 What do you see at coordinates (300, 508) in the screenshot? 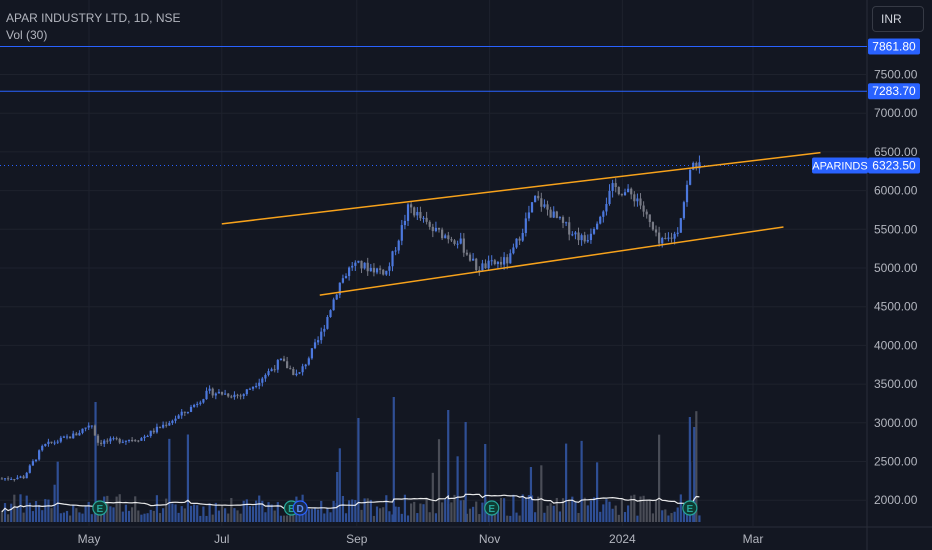
I see `dividend-event-marker` at bounding box center [300, 508].